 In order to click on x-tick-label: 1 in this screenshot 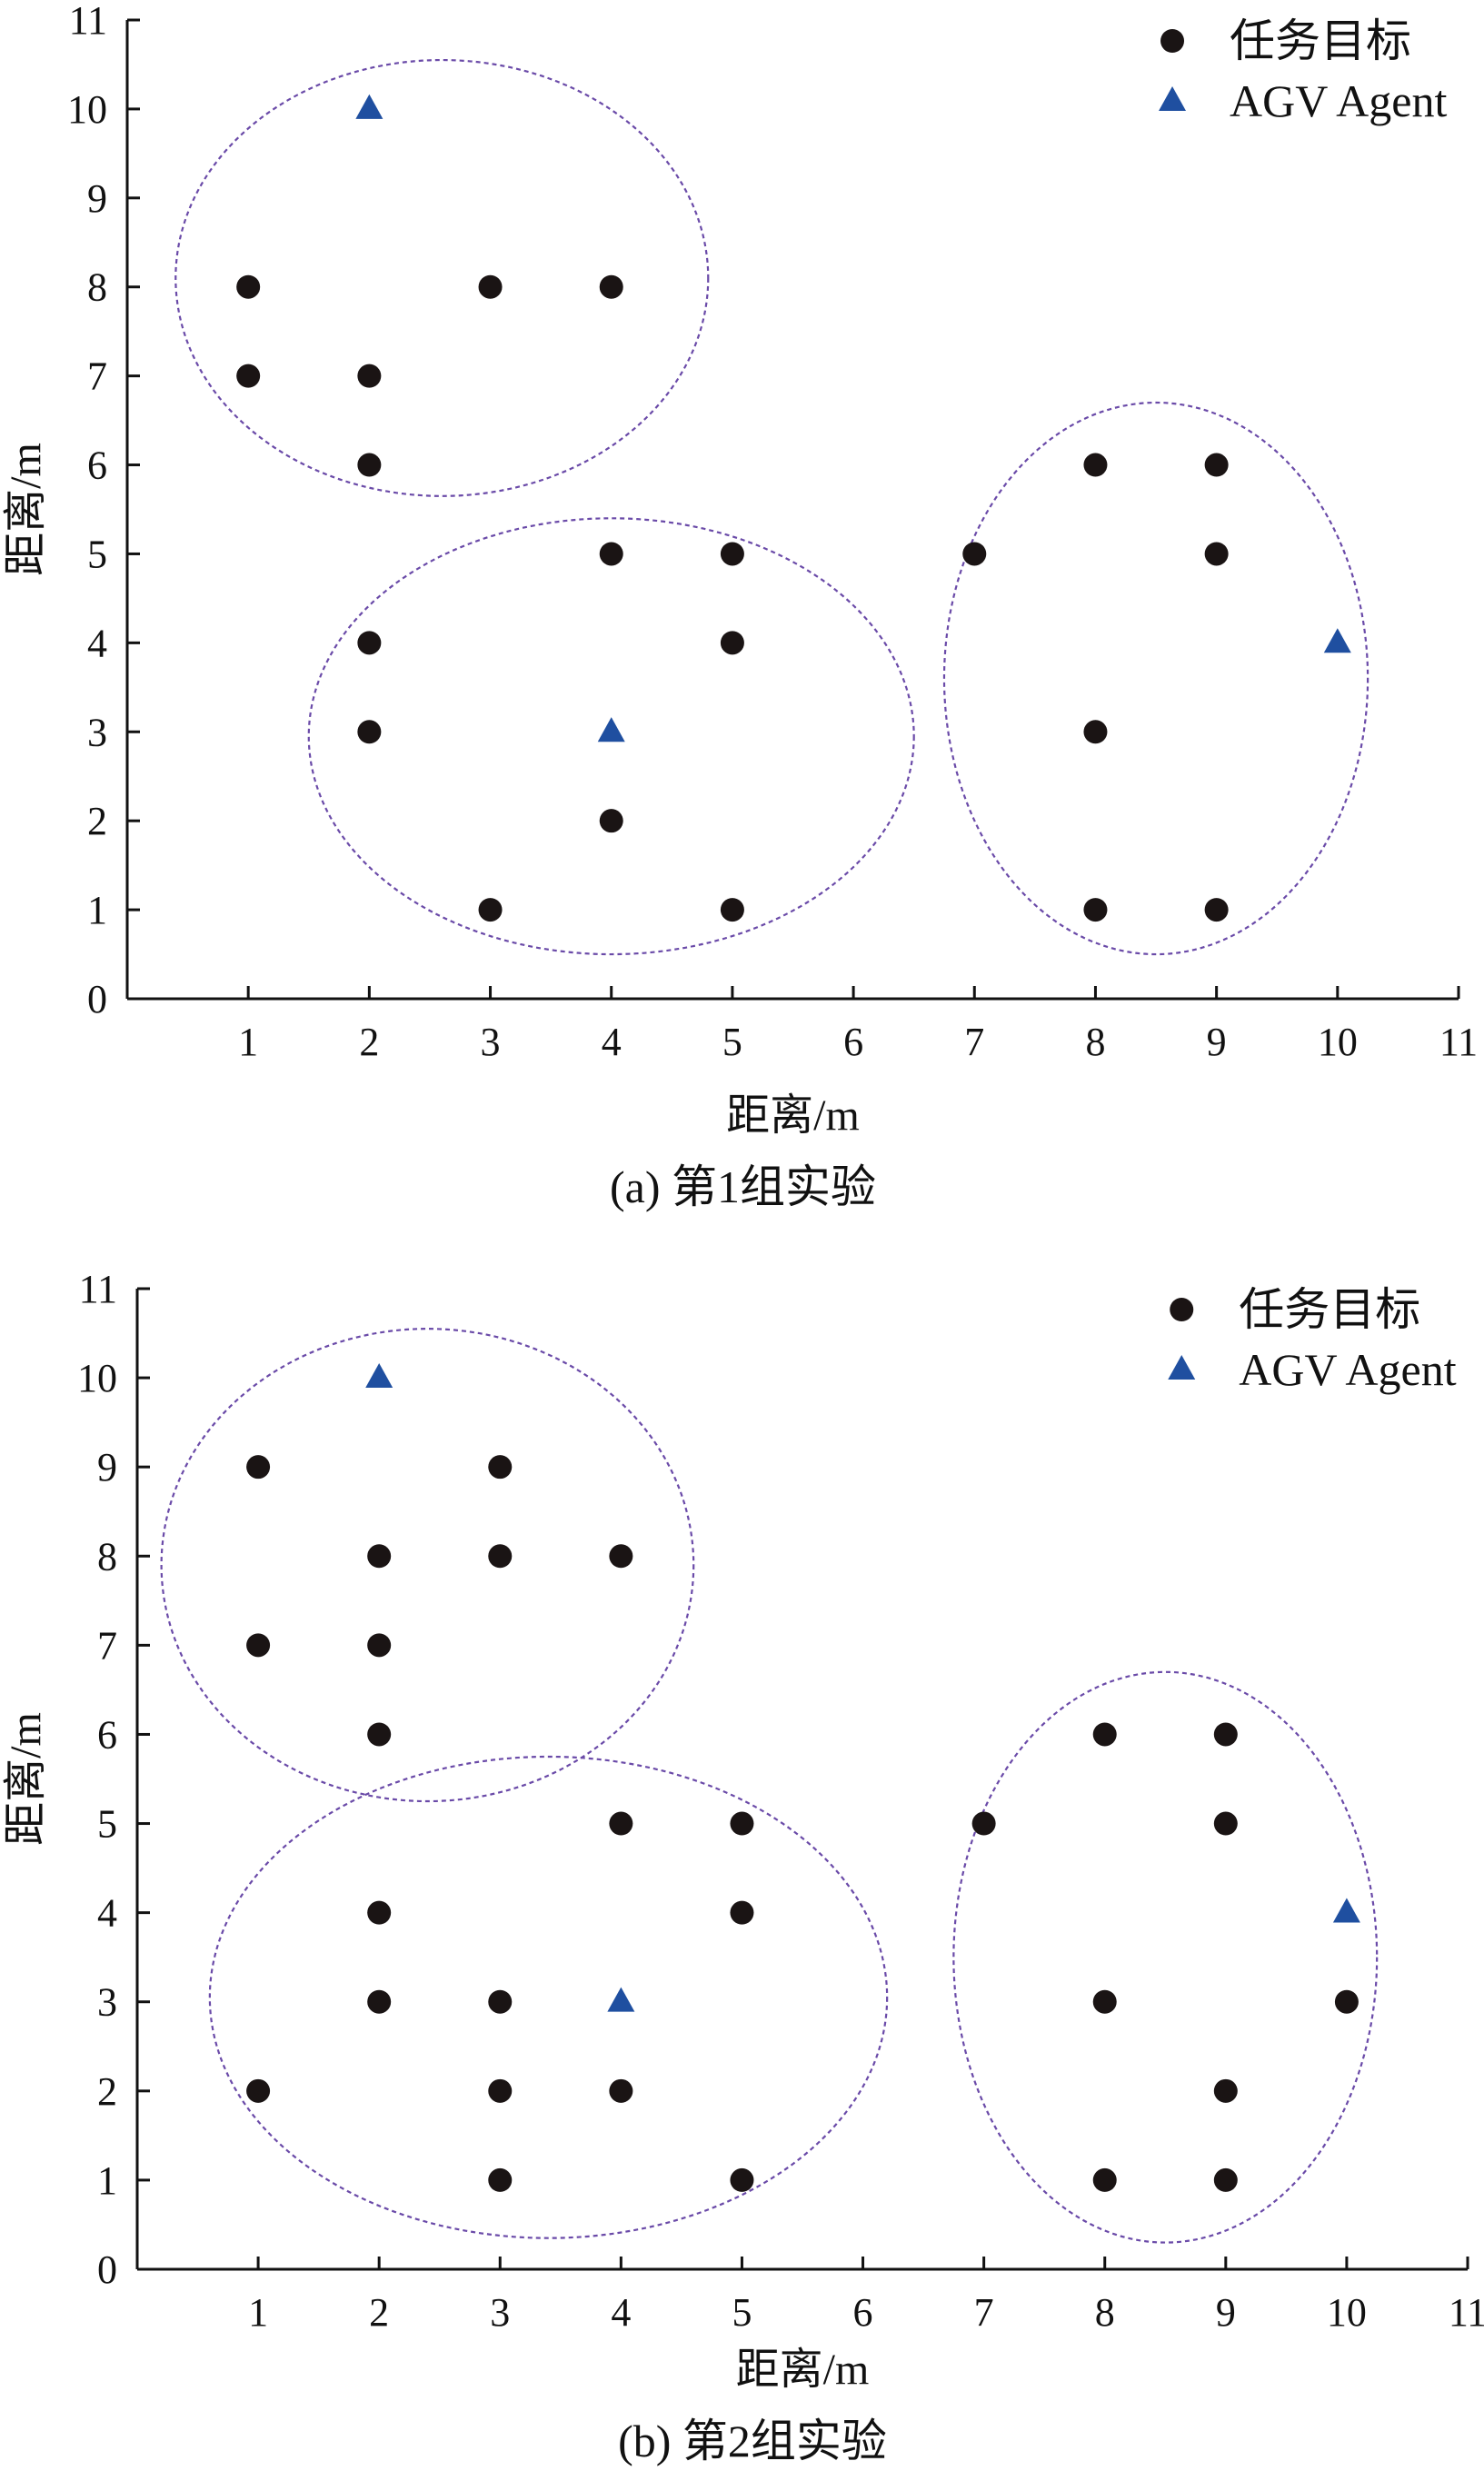, I will do `click(258, 2312)`.